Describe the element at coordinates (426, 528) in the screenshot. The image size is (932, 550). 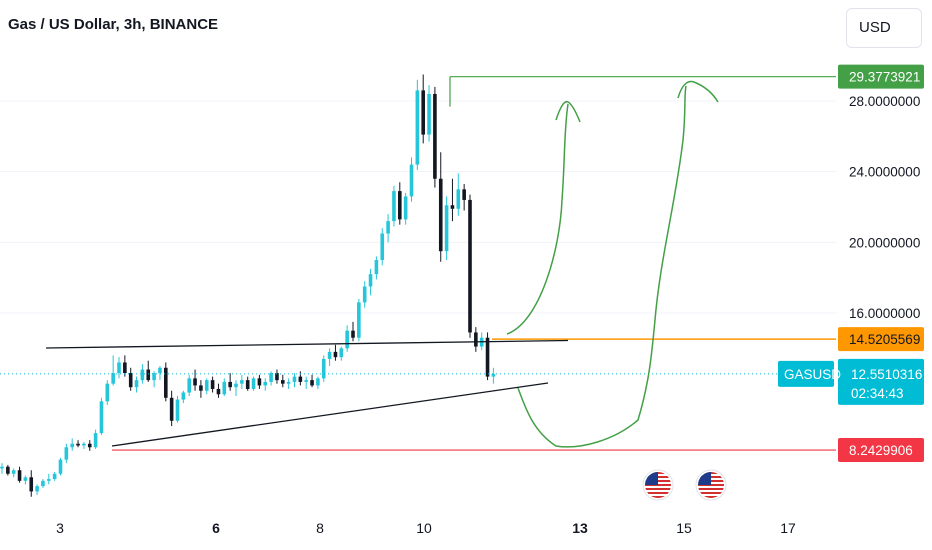
I see `time-axis: 3 6 8 10 13 15 17` at that location.